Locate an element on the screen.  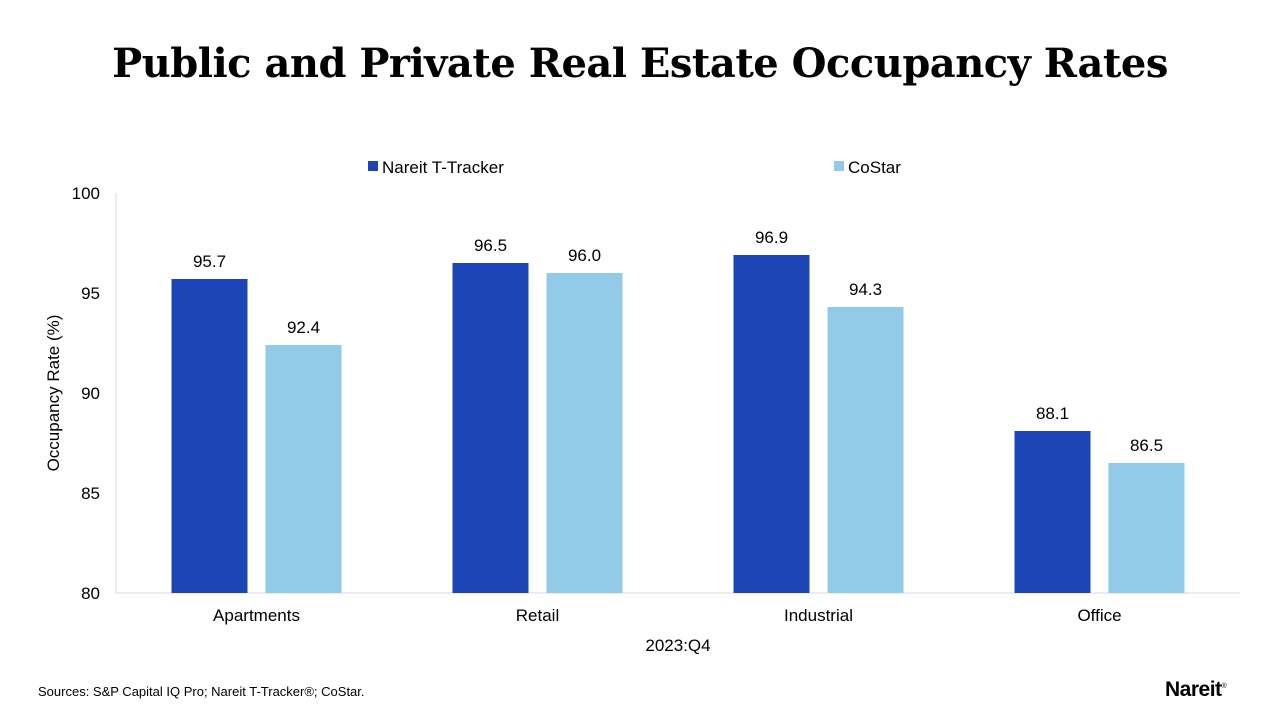
x-tick-label: Apartments is located at coordinates (256, 615).